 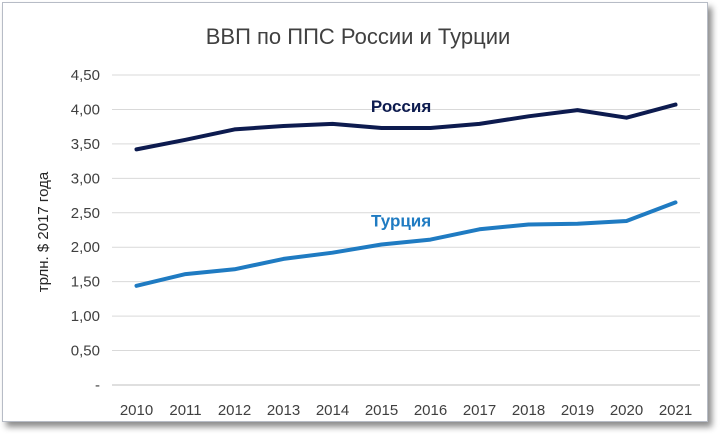 I want to click on y-tick-label: 1,00, so click(x=85, y=316).